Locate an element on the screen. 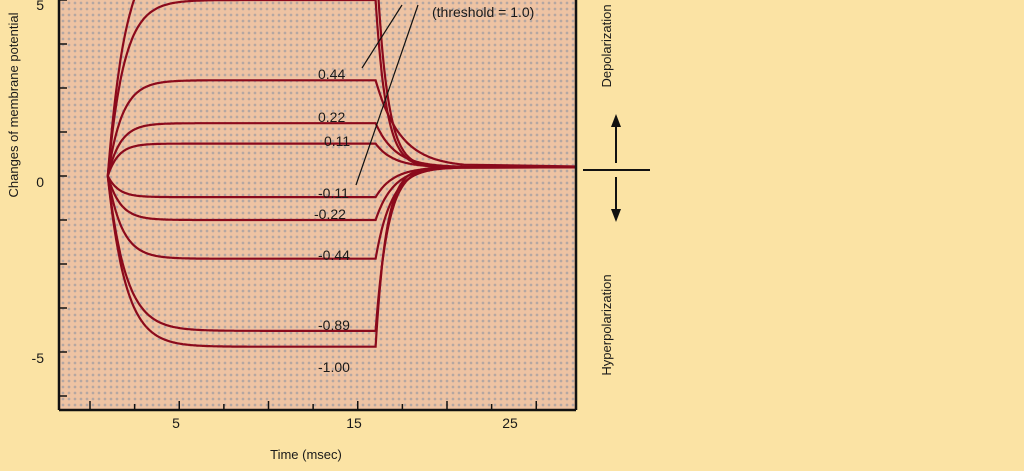 The width and height of the screenshot is (1024, 471). hyperpolarization-label: Hyperpolarization is located at coordinates (606, 324).